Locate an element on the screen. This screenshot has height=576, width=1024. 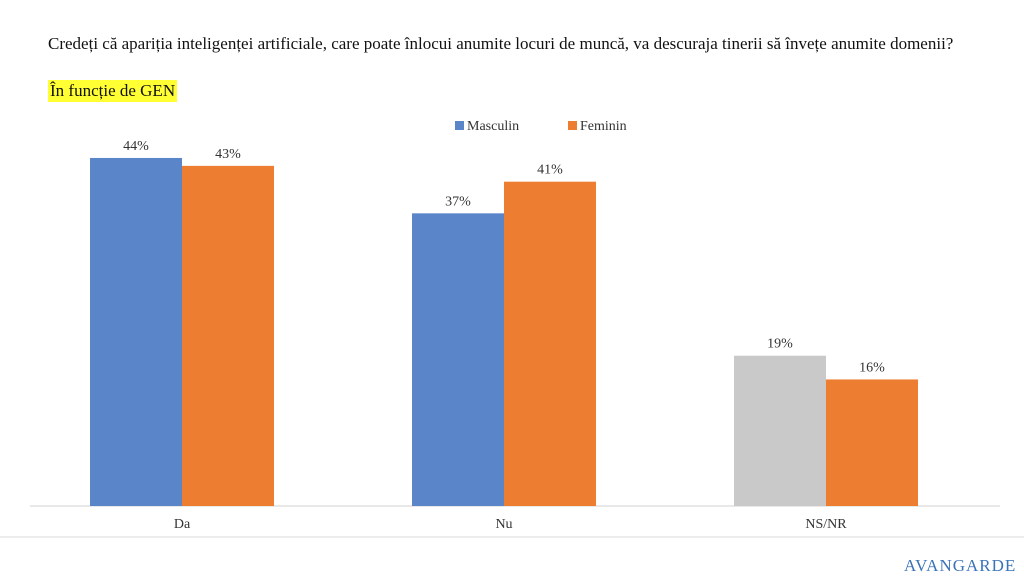
data-label: 16% is located at coordinates (872, 367).